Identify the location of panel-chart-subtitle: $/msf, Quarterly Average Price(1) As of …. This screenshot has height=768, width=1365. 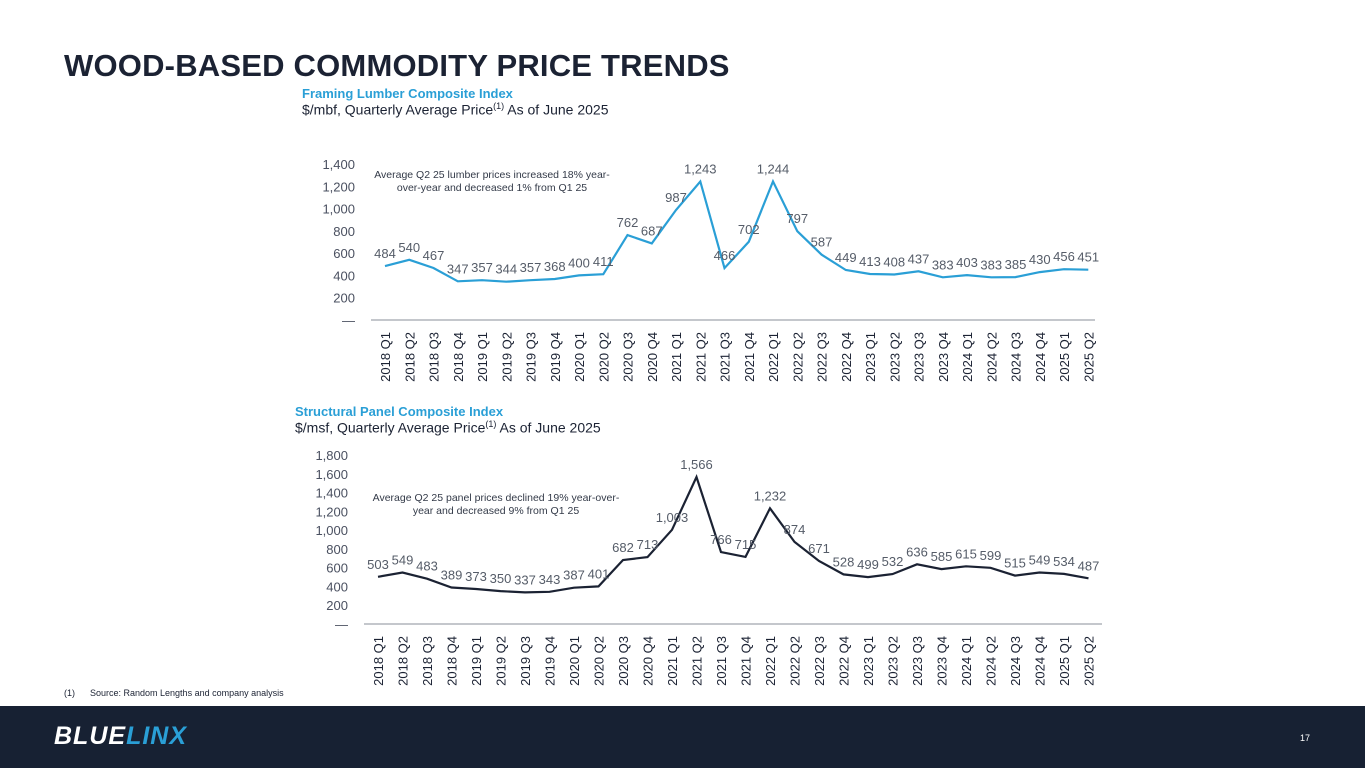
(448, 427).